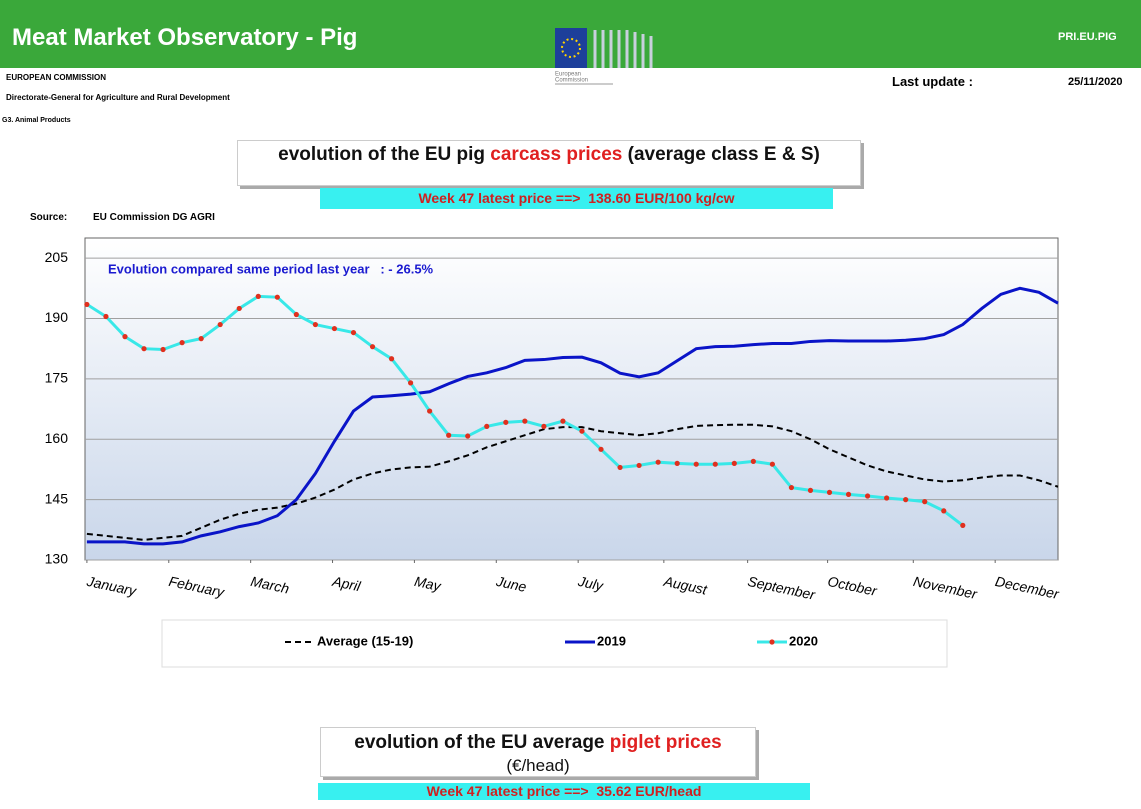 The height and width of the screenshot is (809, 1141). What do you see at coordinates (591, 583) in the screenshot?
I see `x-tick-label: July` at bounding box center [591, 583].